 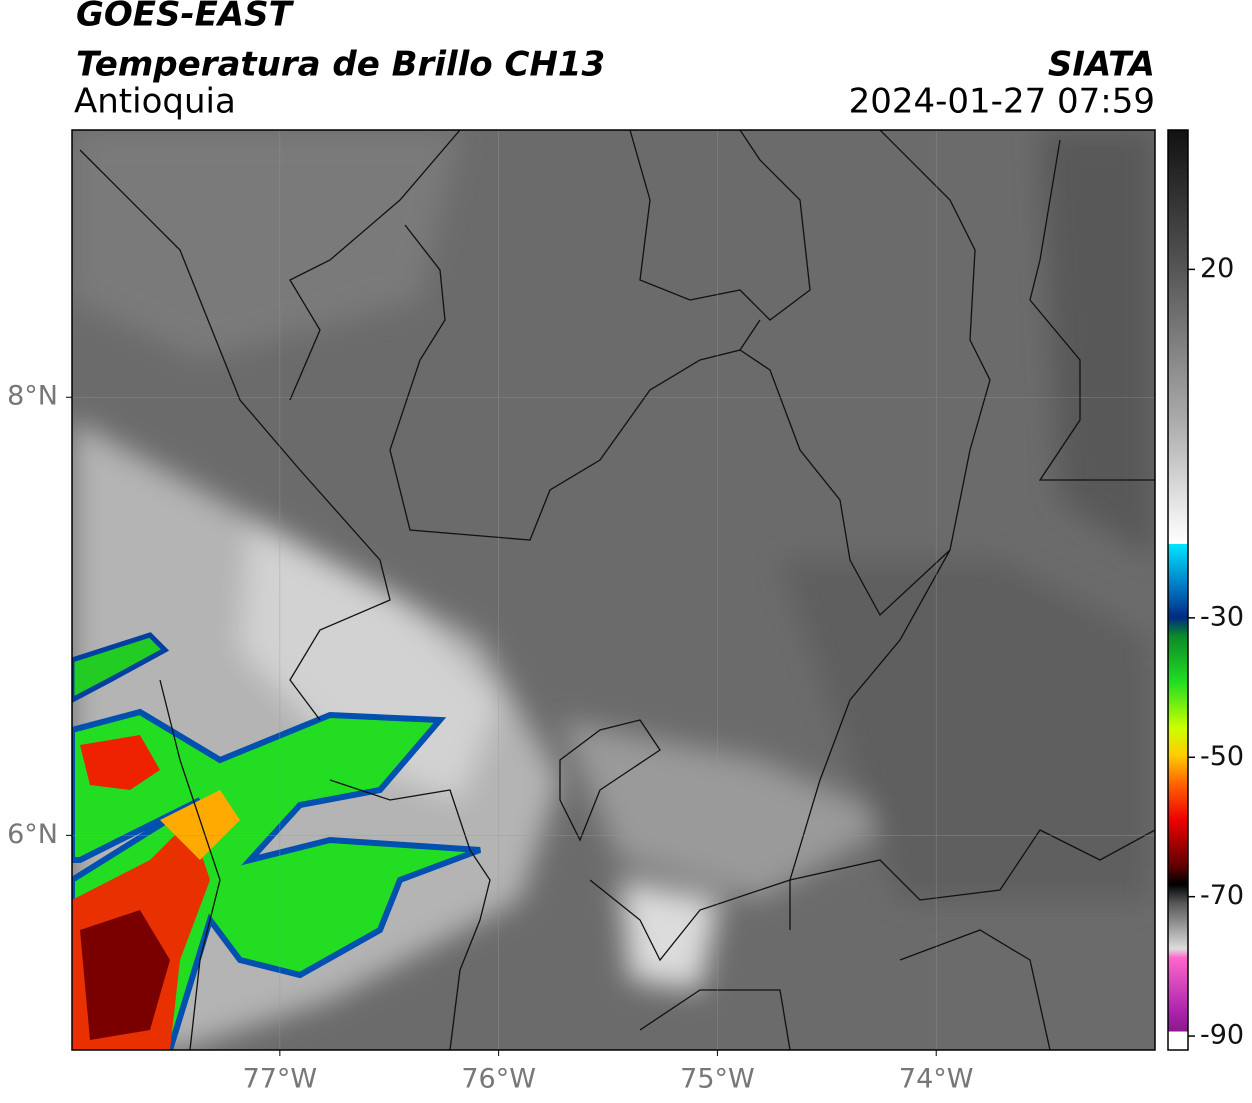 I want to click on product-title: Temperatura de Brillo CH13, so click(x=340, y=65).